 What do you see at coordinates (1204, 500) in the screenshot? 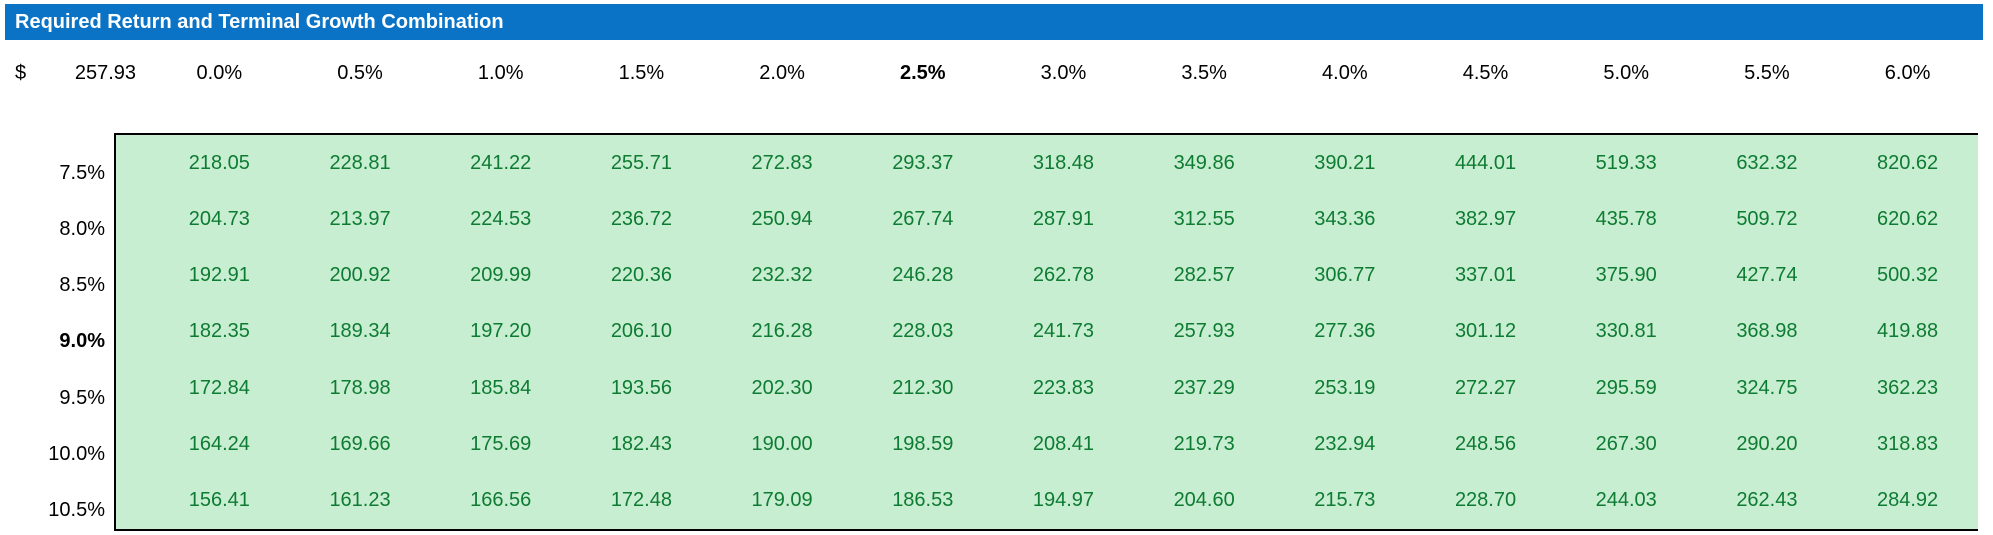
I see `table-cell: 204.60` at bounding box center [1204, 500].